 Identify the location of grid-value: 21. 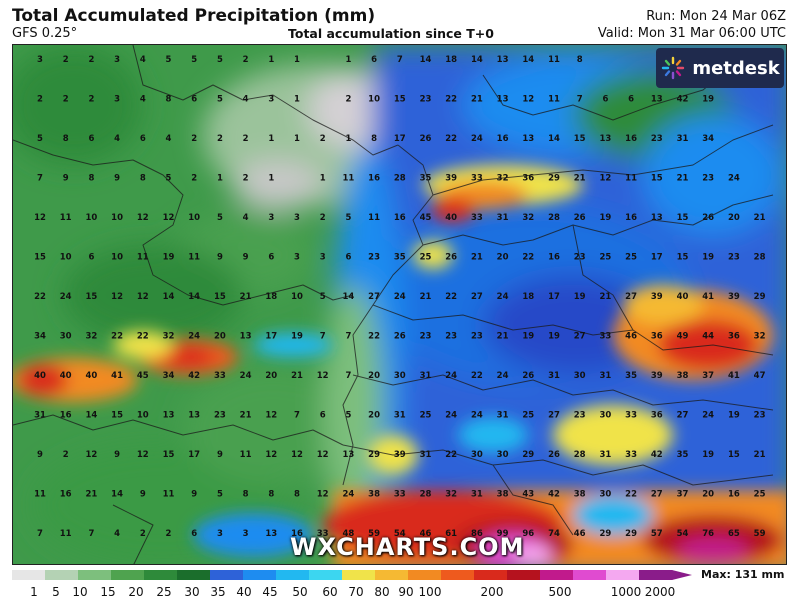
(580, 179).